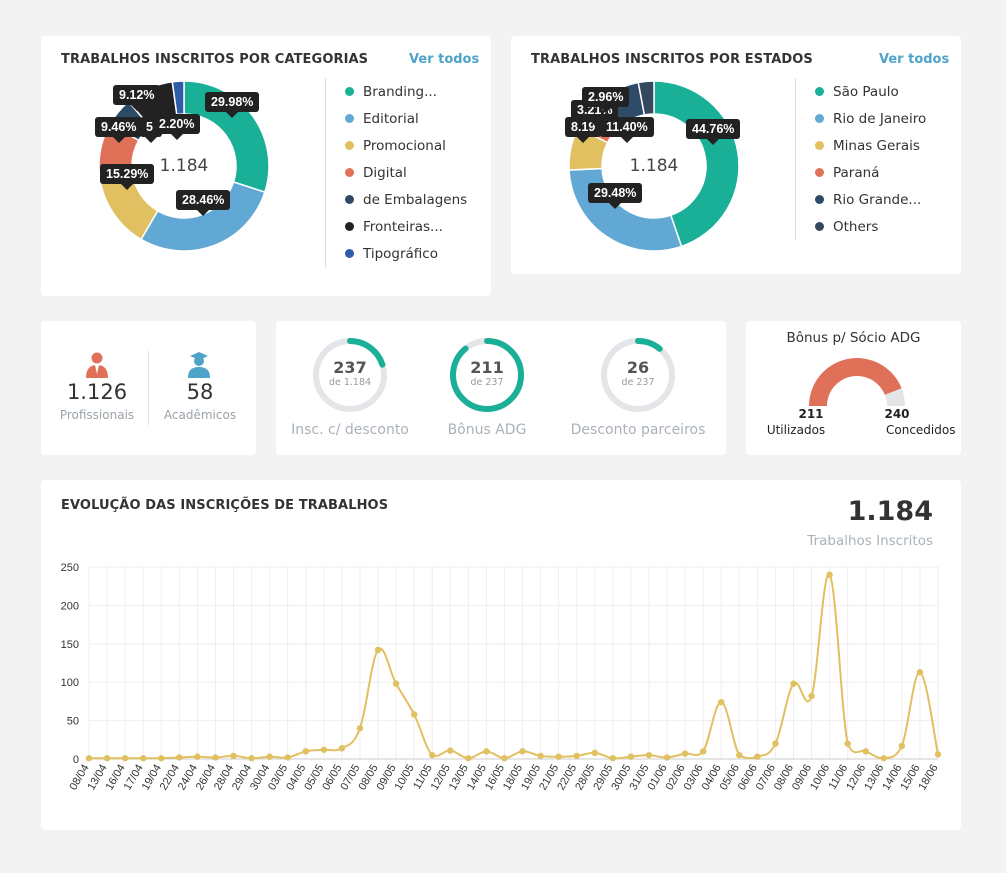 The width and height of the screenshot is (1006, 873). What do you see at coordinates (870, 145) in the screenshot?
I see `legend-item-minas-gerais: Minas Gerais` at bounding box center [870, 145].